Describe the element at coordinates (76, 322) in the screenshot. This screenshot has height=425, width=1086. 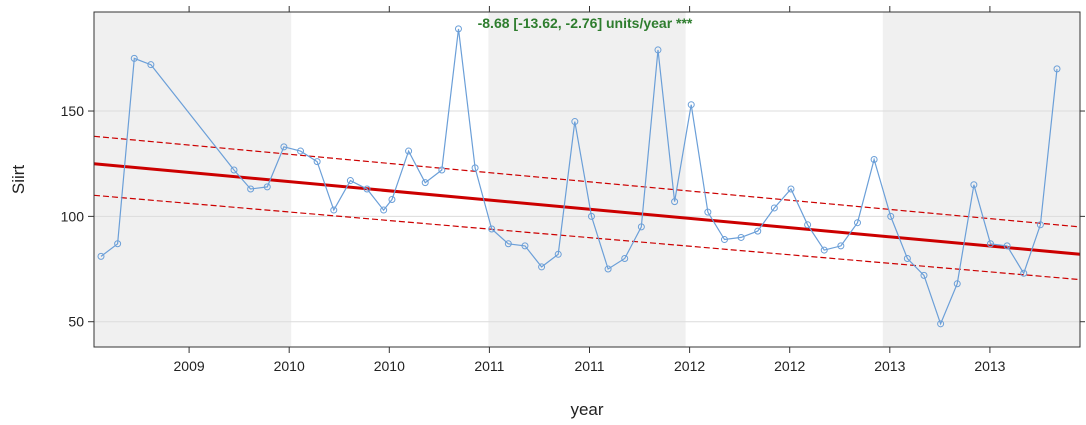
I see `y-tick-label: 50` at that location.